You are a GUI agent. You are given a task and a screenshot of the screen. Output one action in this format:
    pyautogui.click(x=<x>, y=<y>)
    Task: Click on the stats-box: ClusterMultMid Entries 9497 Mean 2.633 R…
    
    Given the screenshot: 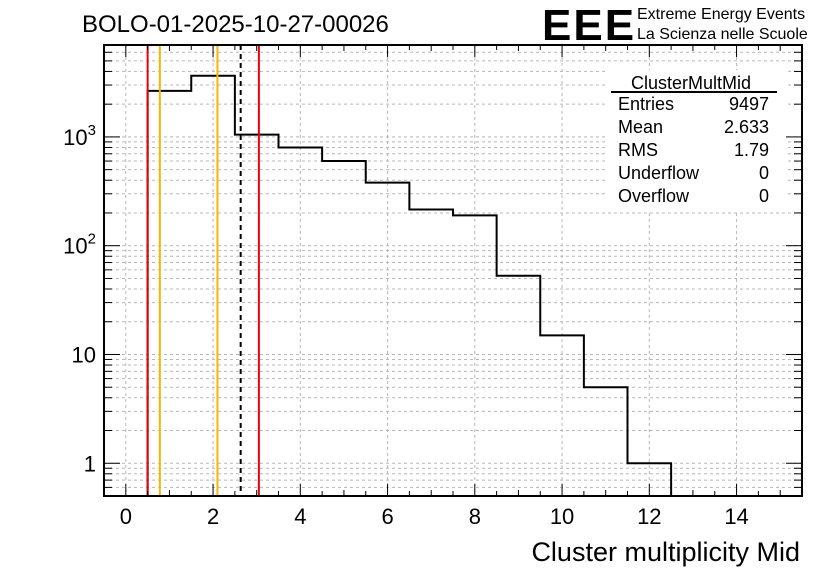 What is the action you would take?
    pyautogui.click(x=695, y=140)
    